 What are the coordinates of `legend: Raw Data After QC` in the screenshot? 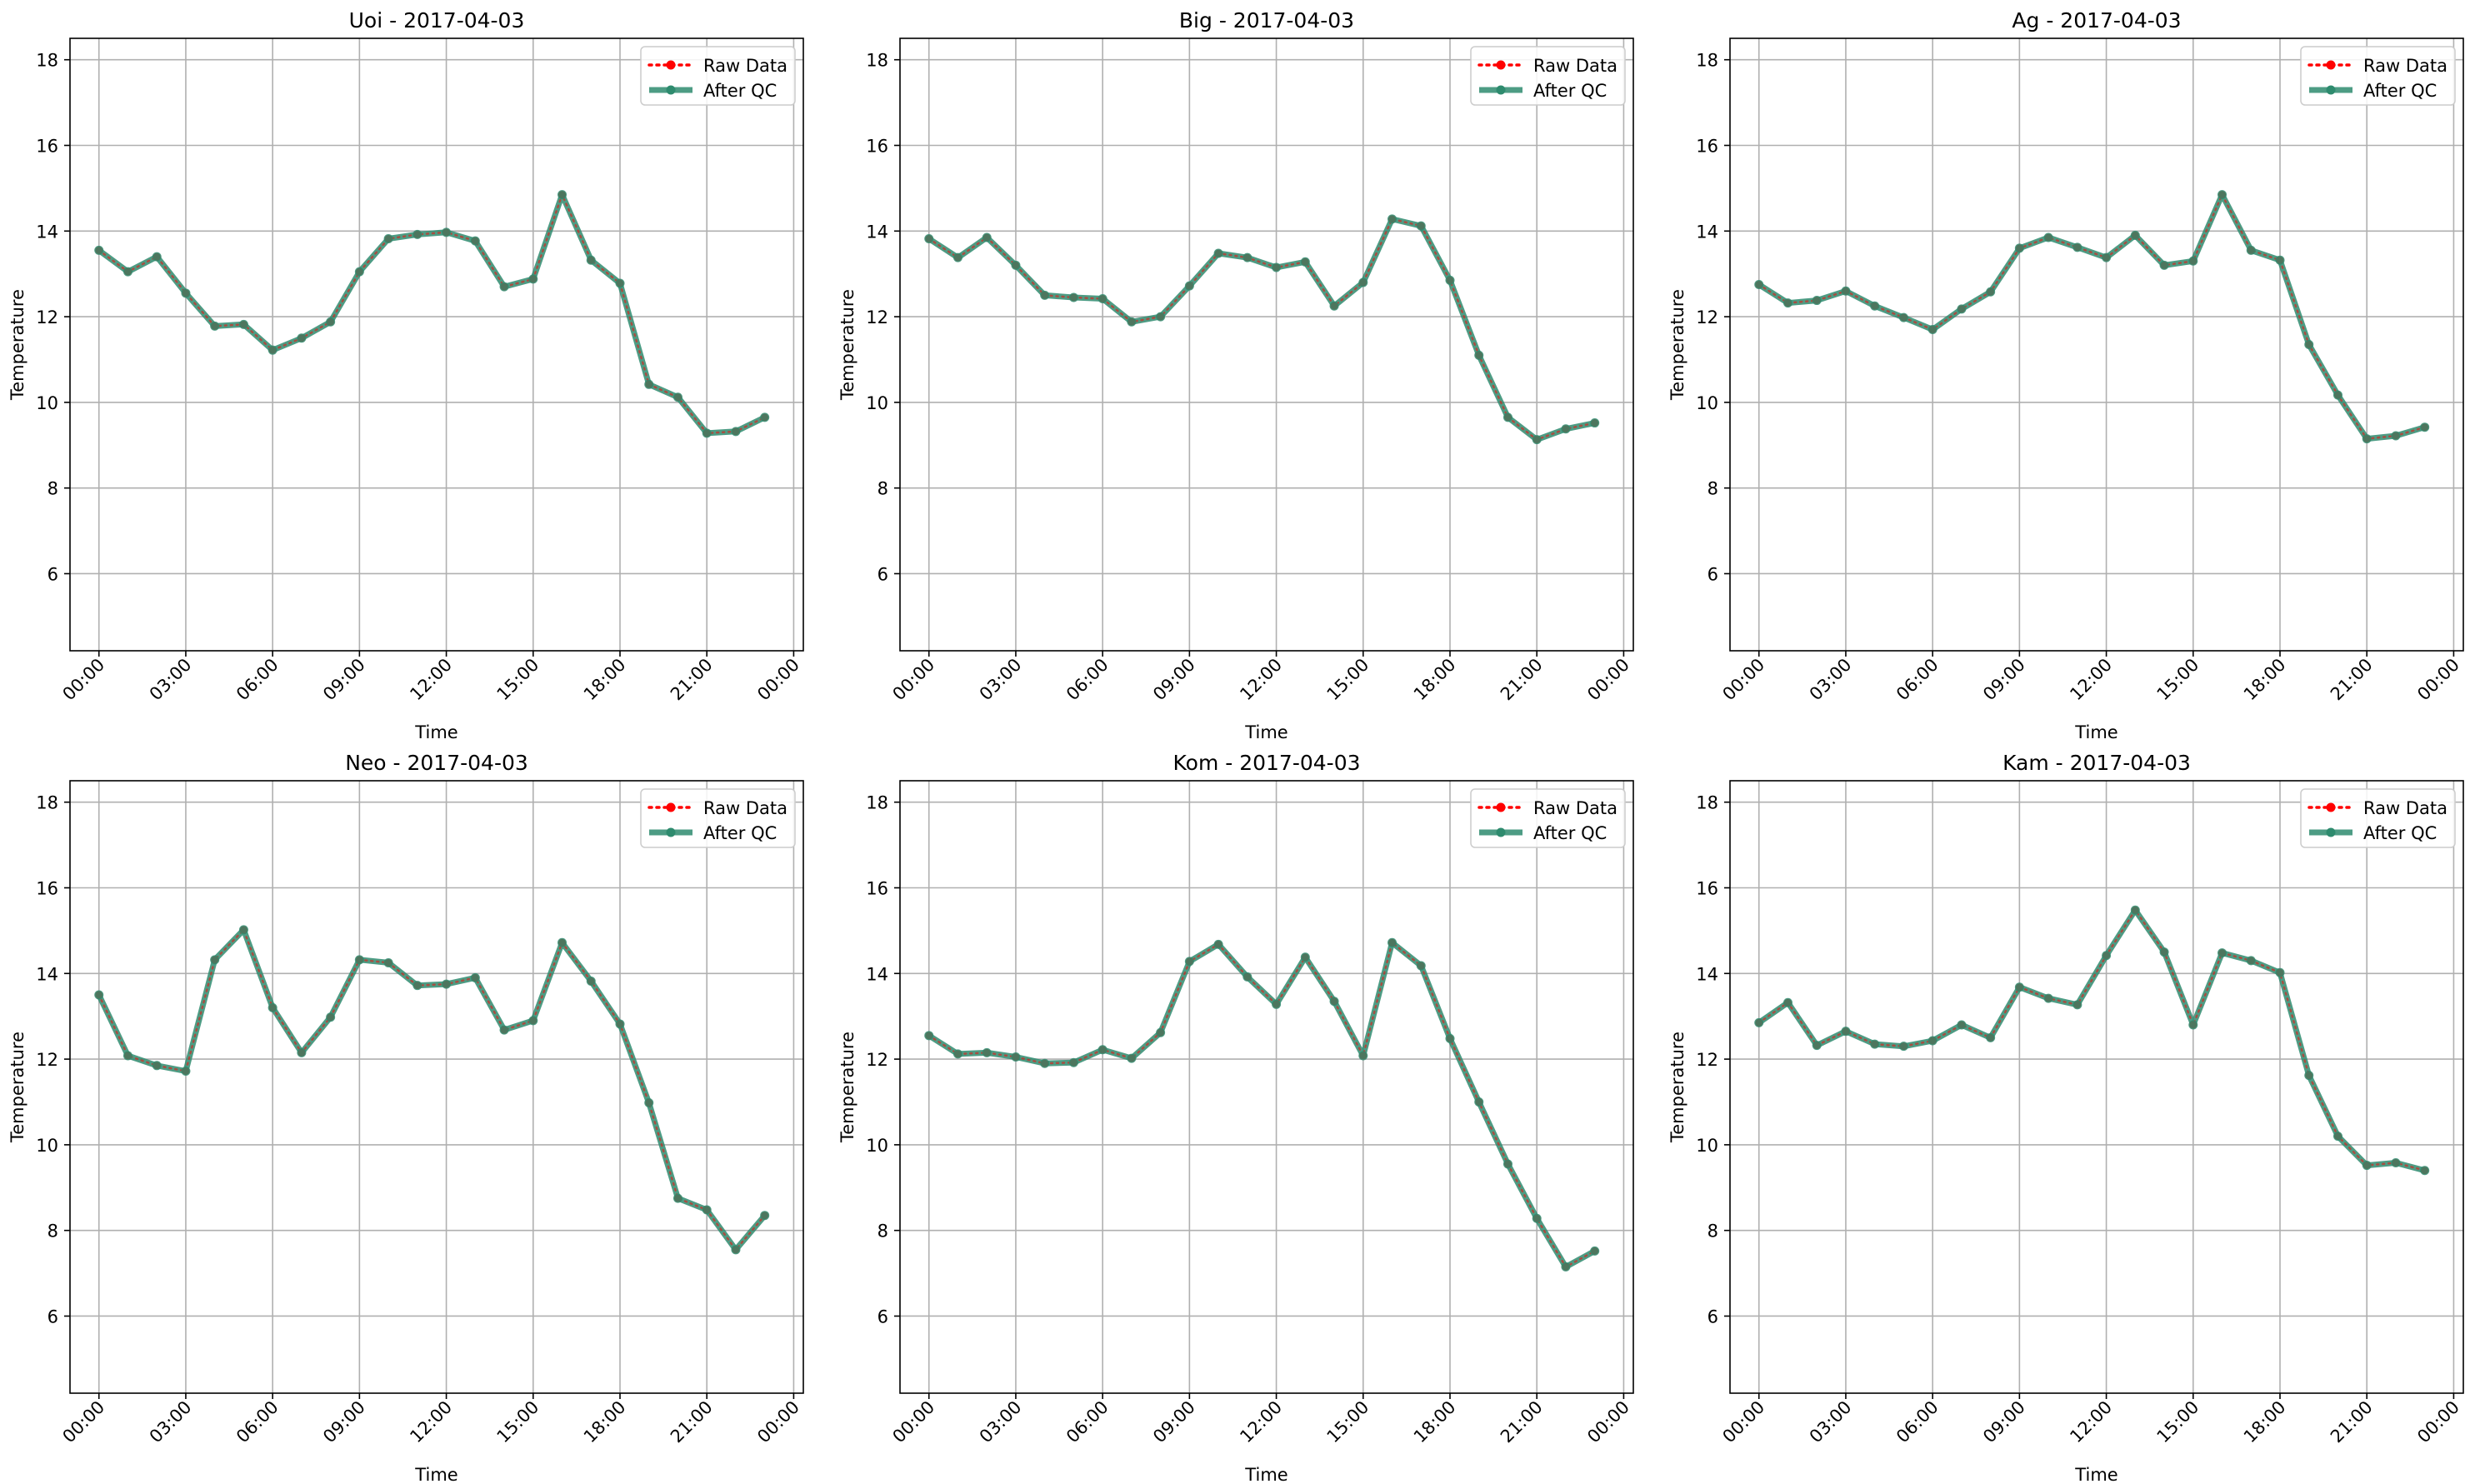 It's located at (718, 76).